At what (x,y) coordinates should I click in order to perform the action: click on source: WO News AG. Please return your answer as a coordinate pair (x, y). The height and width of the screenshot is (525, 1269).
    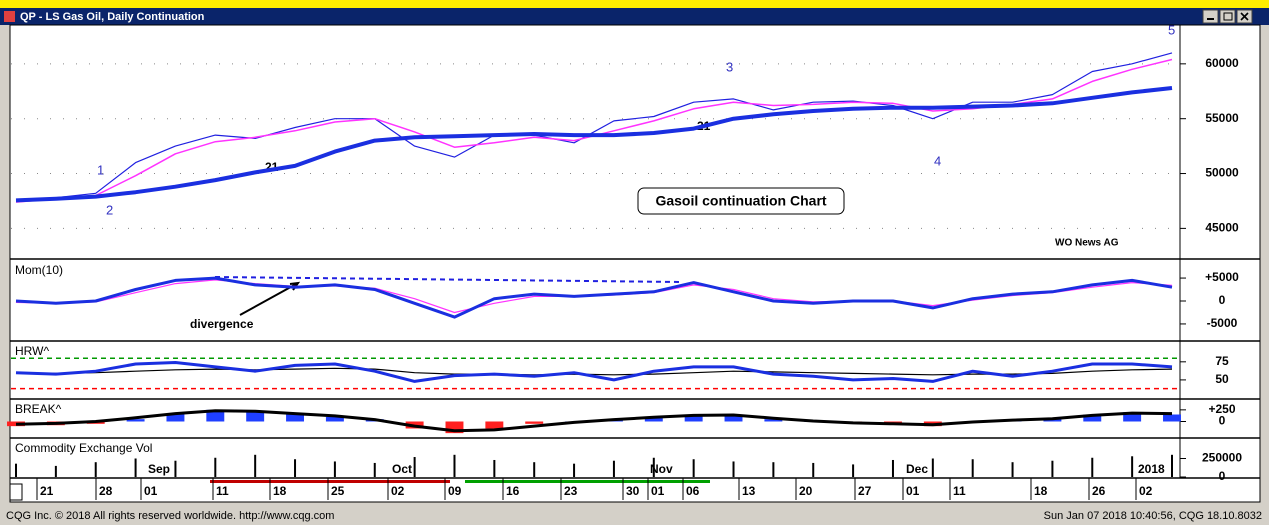
    Looking at the image, I should click on (1087, 243).